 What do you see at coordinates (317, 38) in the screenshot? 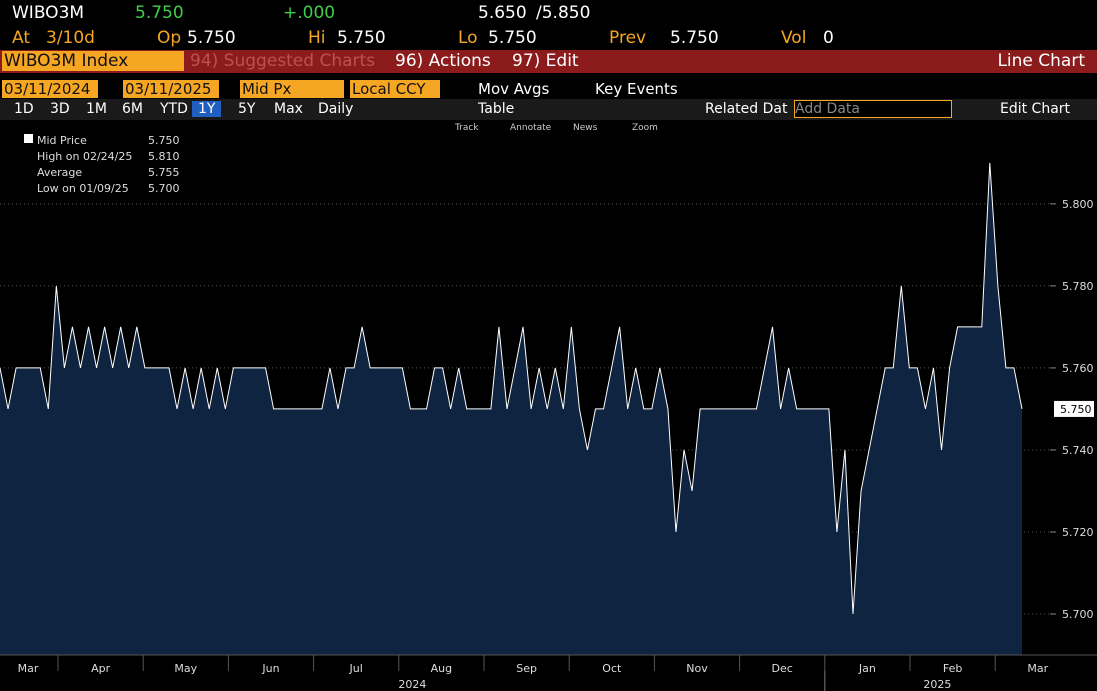
I see `high-label: Hi` at bounding box center [317, 38].